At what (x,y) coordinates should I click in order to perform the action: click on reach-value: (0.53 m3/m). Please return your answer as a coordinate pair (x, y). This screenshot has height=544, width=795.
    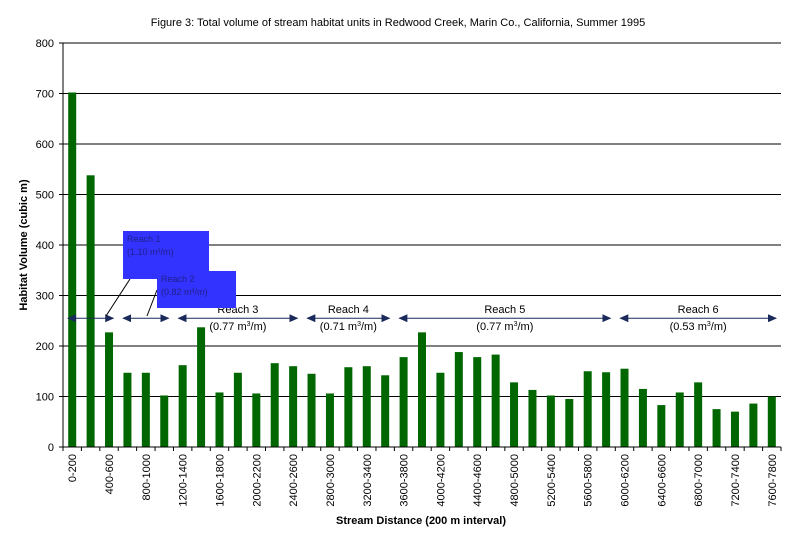
    Looking at the image, I should click on (698, 327).